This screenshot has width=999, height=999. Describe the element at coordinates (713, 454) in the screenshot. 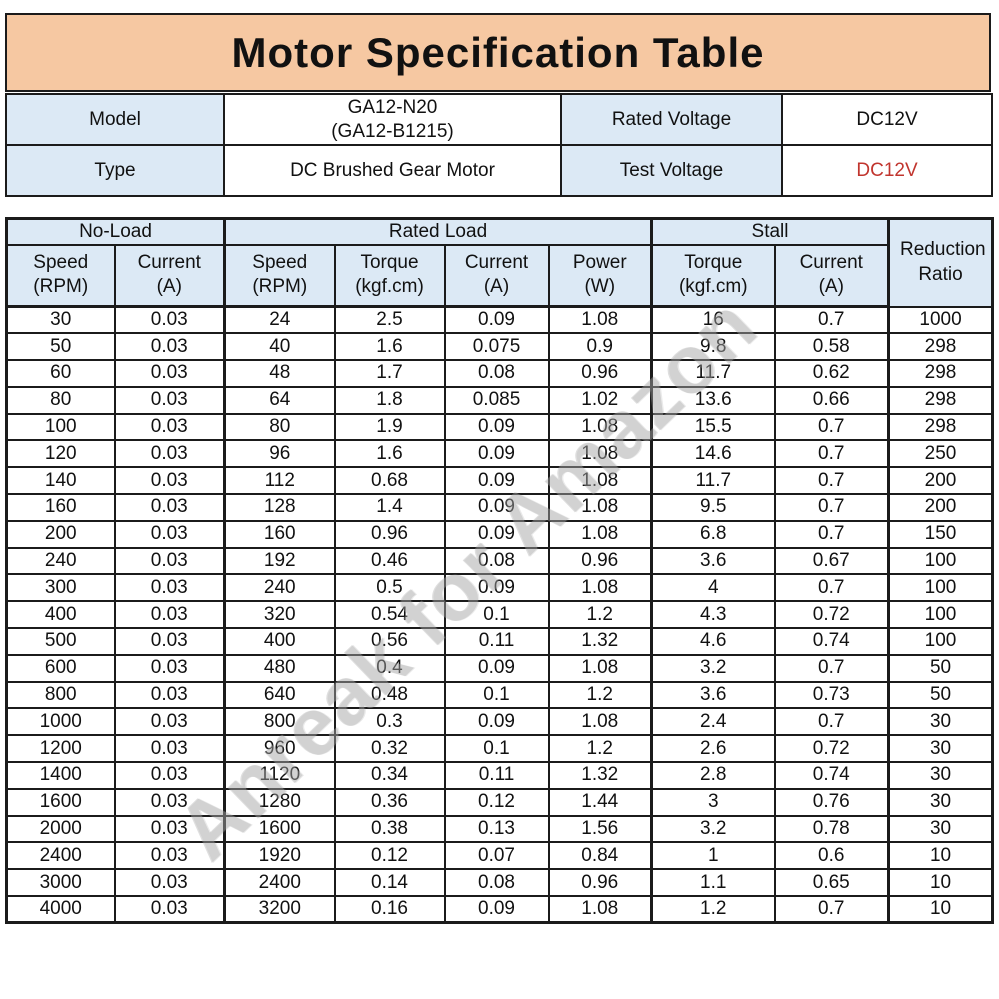

I see `spec-cell: 14.6` at that location.